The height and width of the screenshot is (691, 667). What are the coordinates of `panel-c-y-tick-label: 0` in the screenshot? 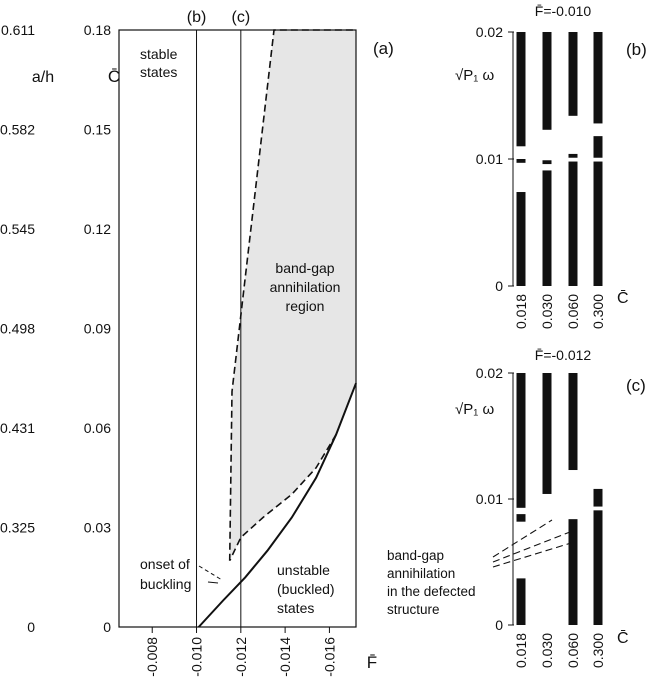 It's located at (499, 625).